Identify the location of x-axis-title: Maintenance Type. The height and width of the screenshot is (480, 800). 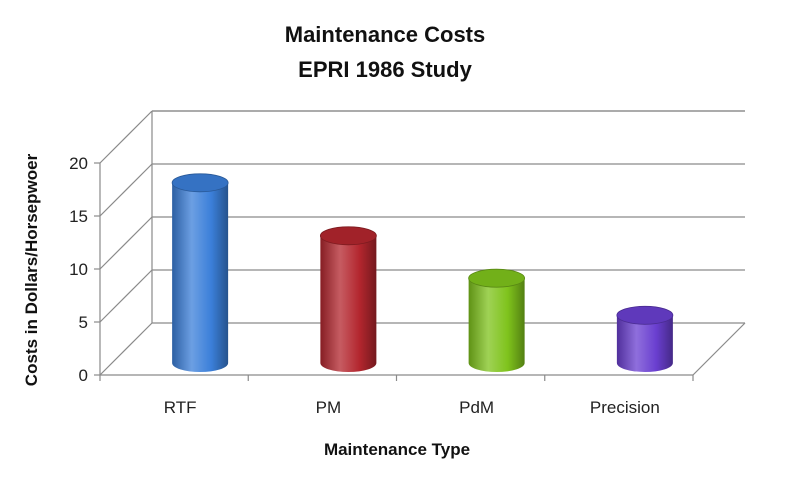
(397, 449).